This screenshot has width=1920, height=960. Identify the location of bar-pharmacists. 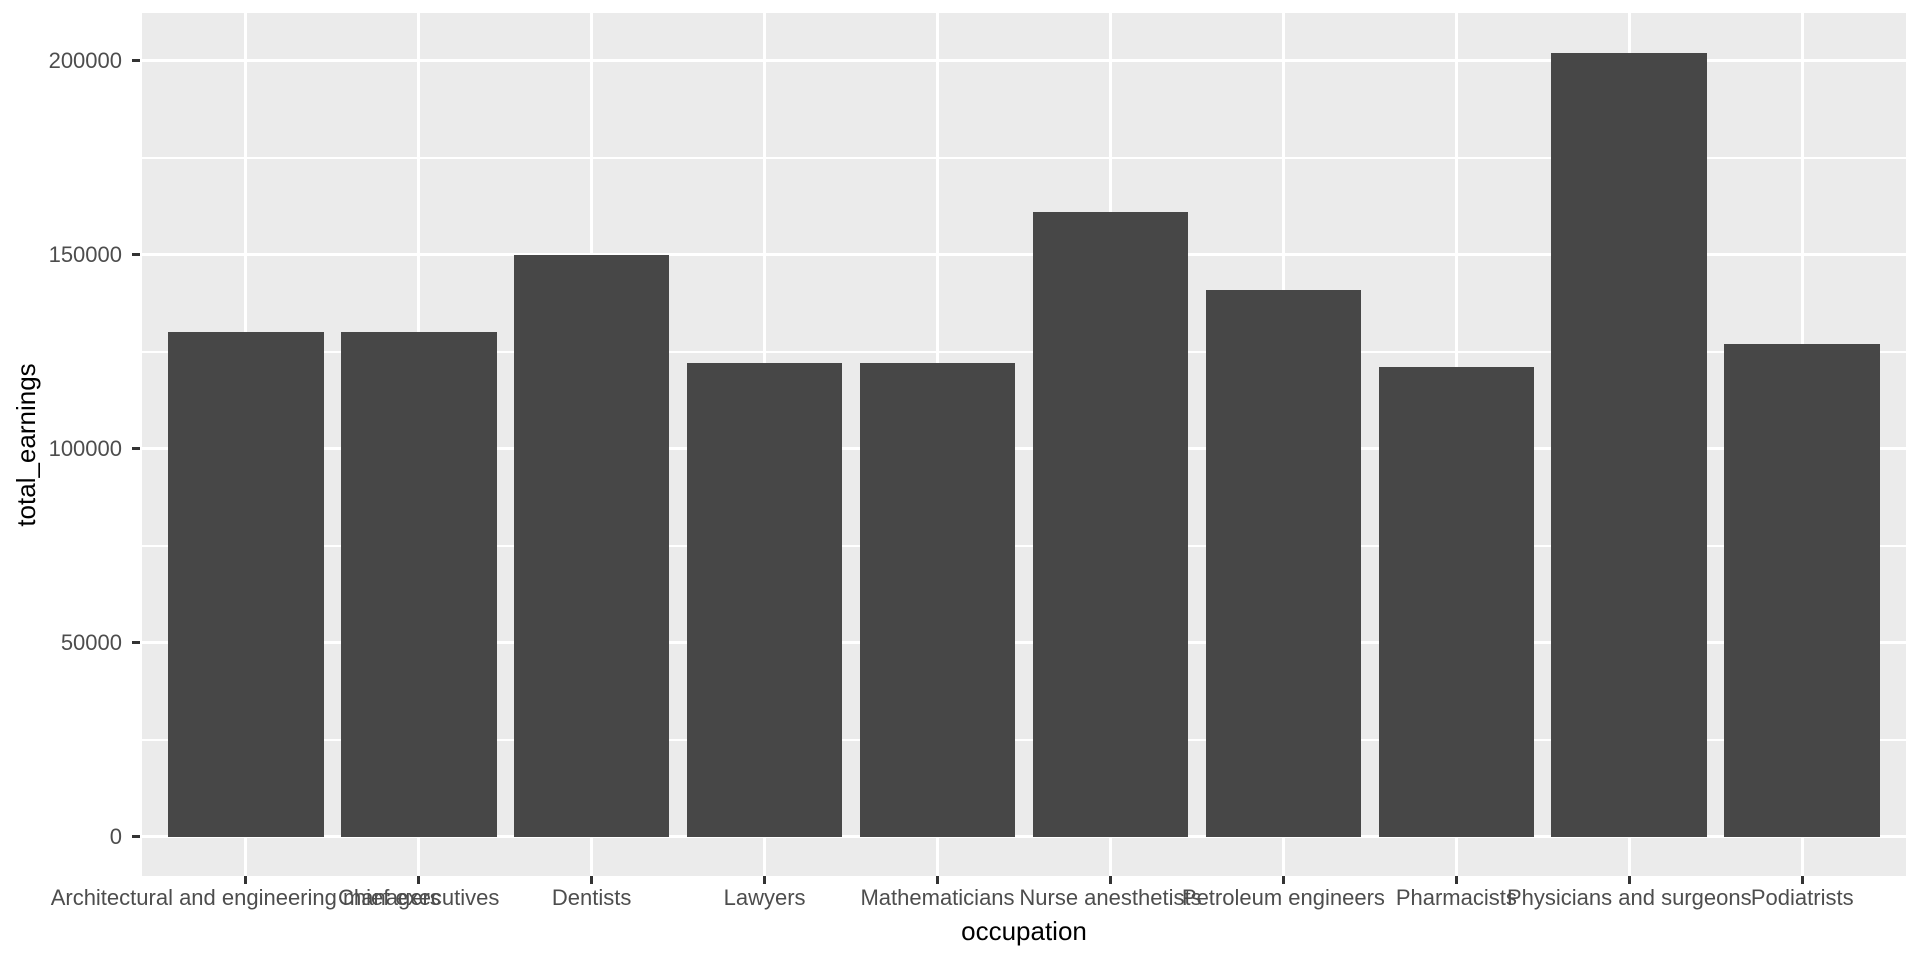
(1456, 602).